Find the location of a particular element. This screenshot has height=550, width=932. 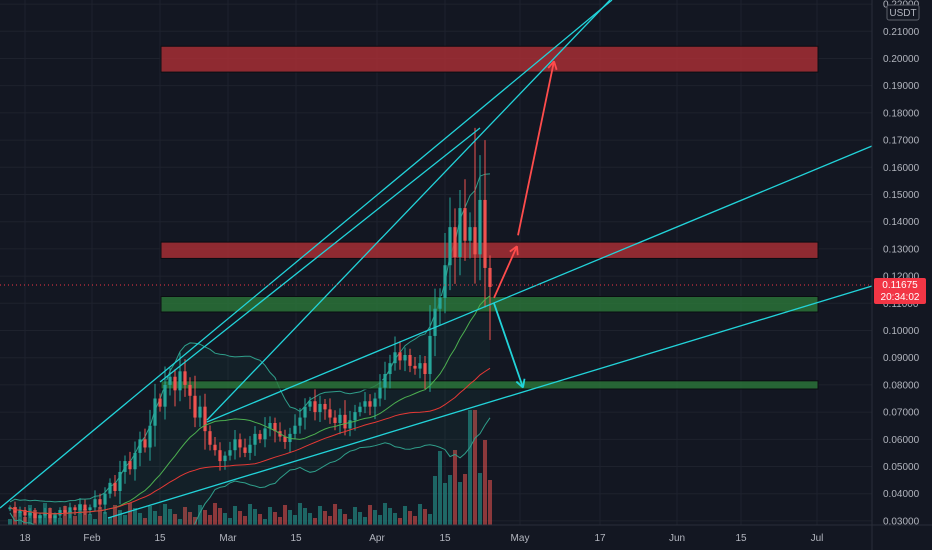

currency-badge: USDT is located at coordinates (903, 12).